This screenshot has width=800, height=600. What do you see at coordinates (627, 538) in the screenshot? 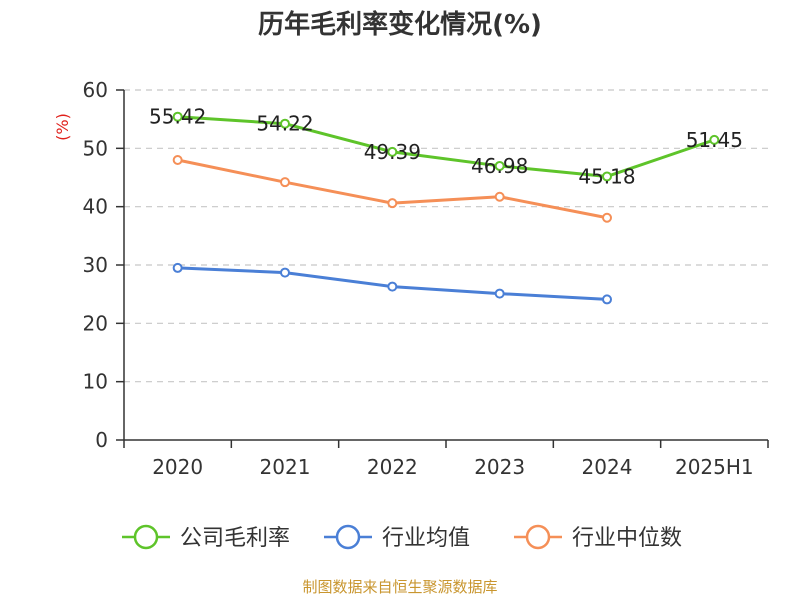
I see `legend-label: 行业中位数` at bounding box center [627, 538].